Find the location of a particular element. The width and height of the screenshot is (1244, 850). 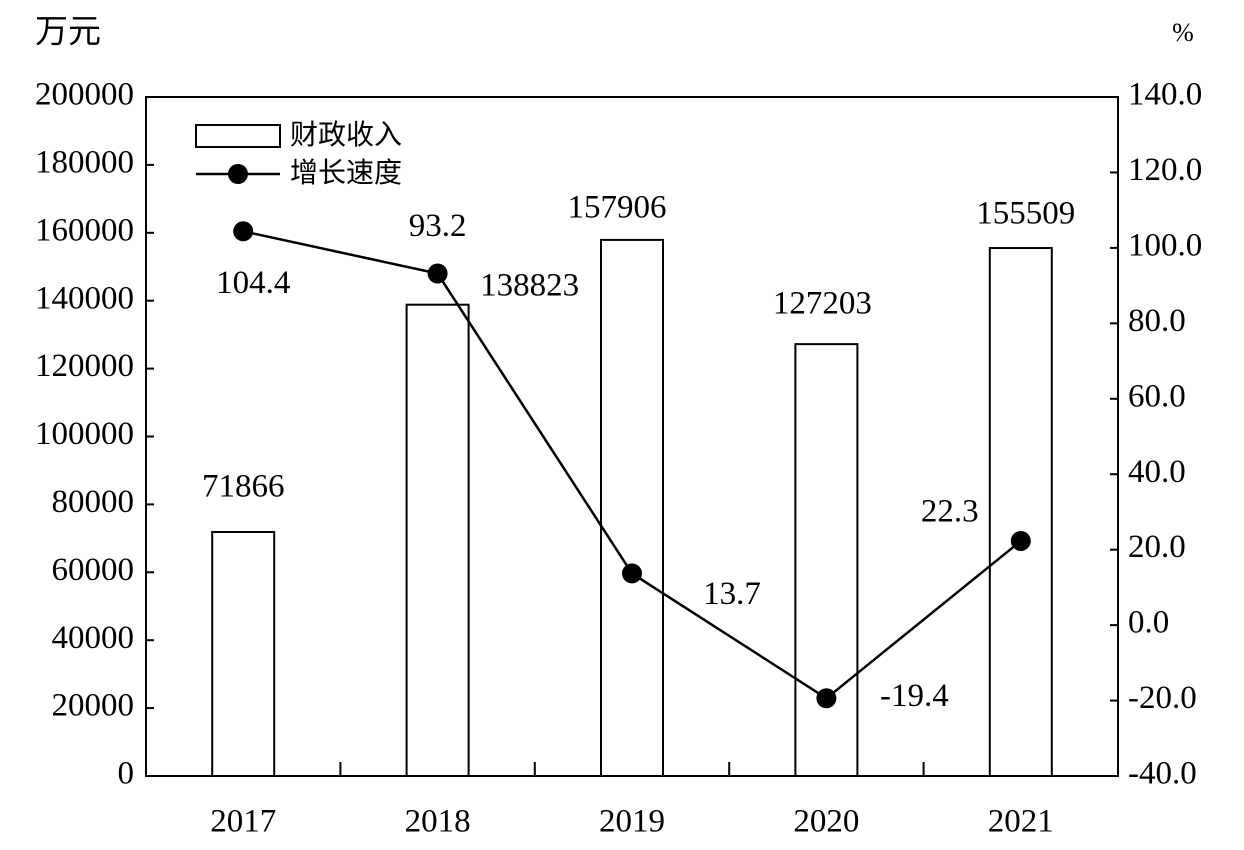

y2-tick-label: -20.0 is located at coordinates (1162, 698).